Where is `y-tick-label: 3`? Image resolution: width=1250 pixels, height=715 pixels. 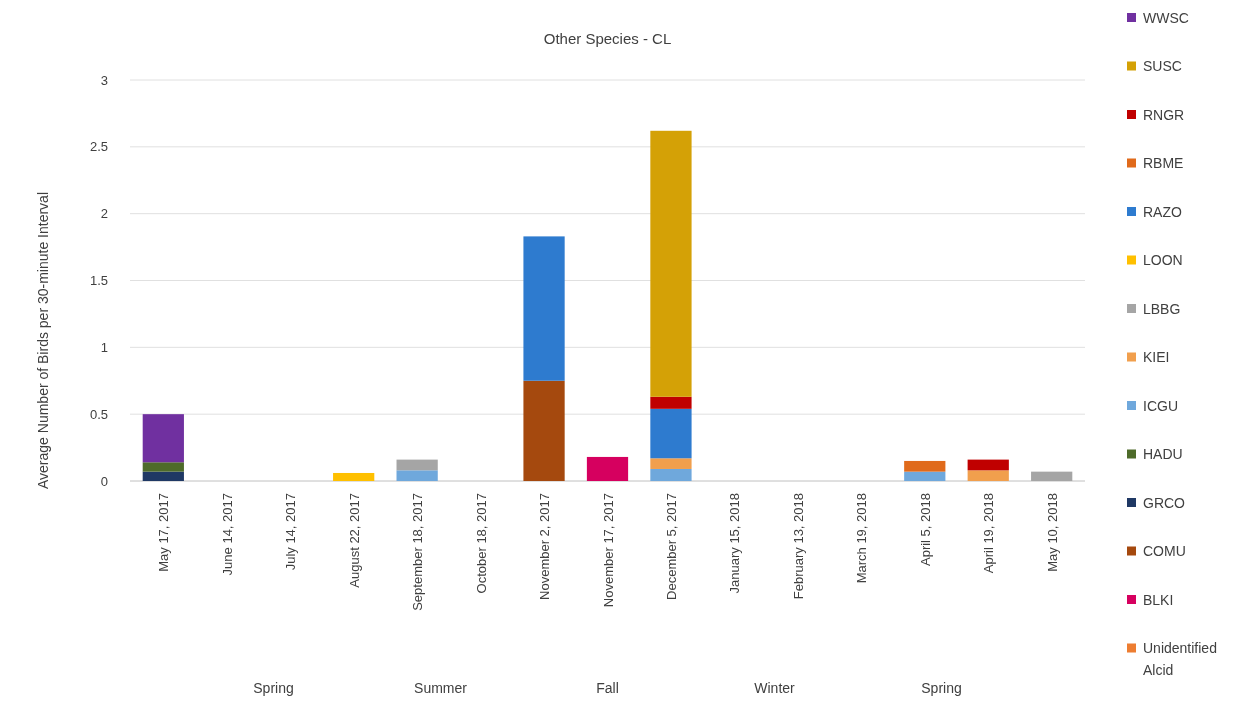
y-tick-label: 3 is located at coordinates (104, 80).